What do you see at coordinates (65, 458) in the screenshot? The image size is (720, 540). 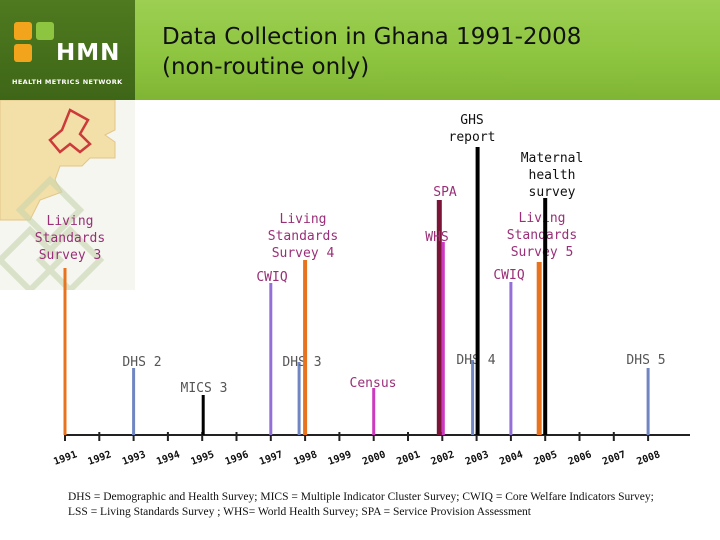 I see `axis-tick-label-1991: 1991` at bounding box center [65, 458].